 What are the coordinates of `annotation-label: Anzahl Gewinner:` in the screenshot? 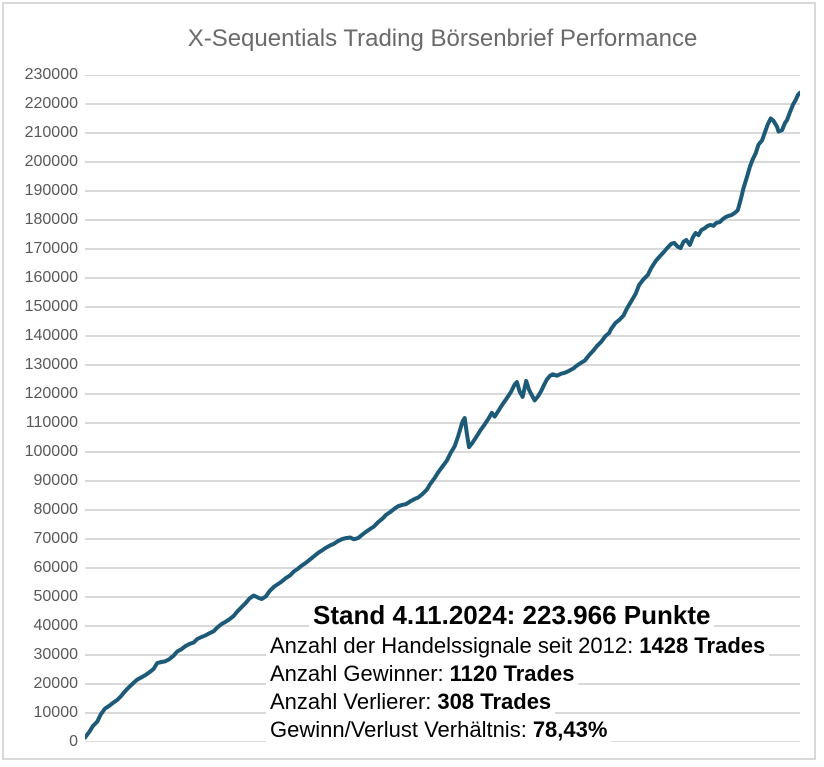 It's located at (357, 673).